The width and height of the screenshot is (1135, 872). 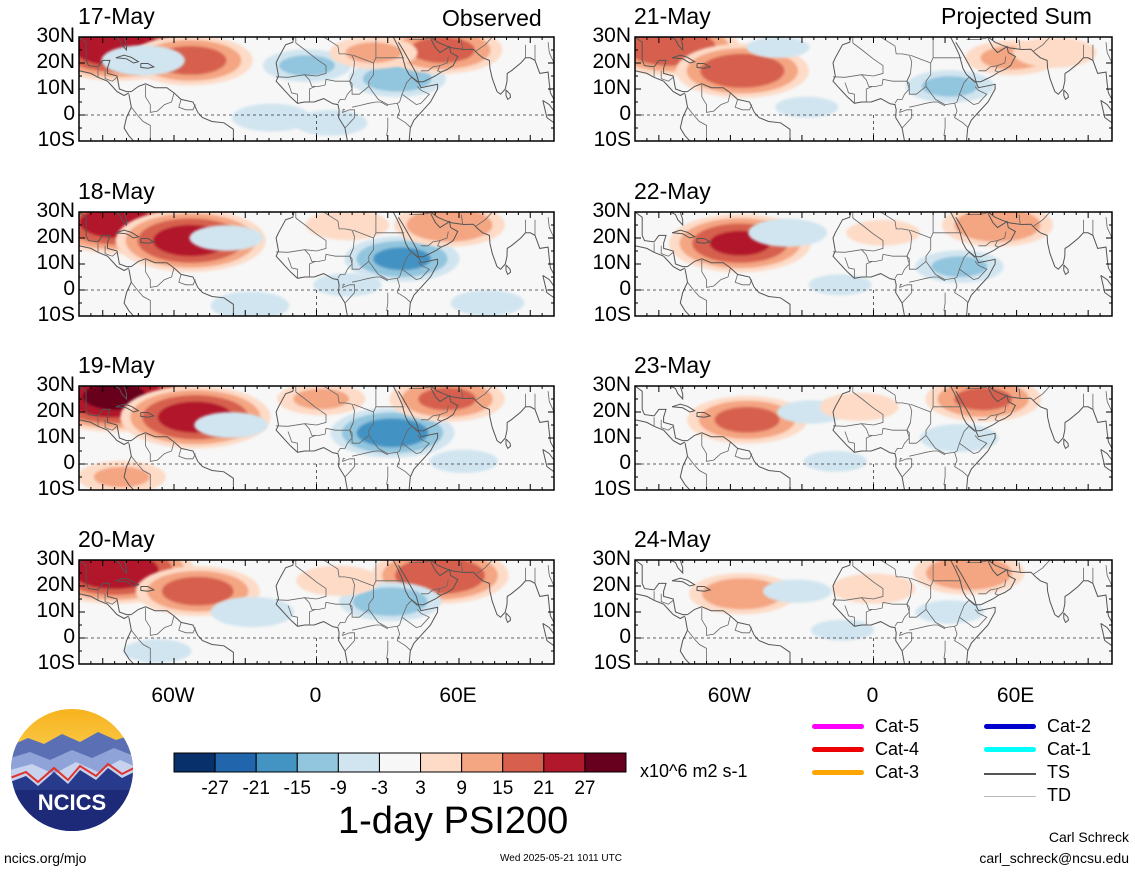 What do you see at coordinates (672, 365) in the screenshot?
I see `panel-date-title: 23-May` at bounding box center [672, 365].